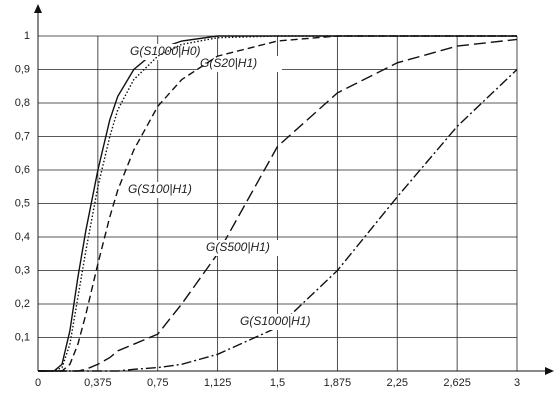 This screenshot has height=402, width=559. I want to click on x-tick-label: 0,75, so click(157, 383).